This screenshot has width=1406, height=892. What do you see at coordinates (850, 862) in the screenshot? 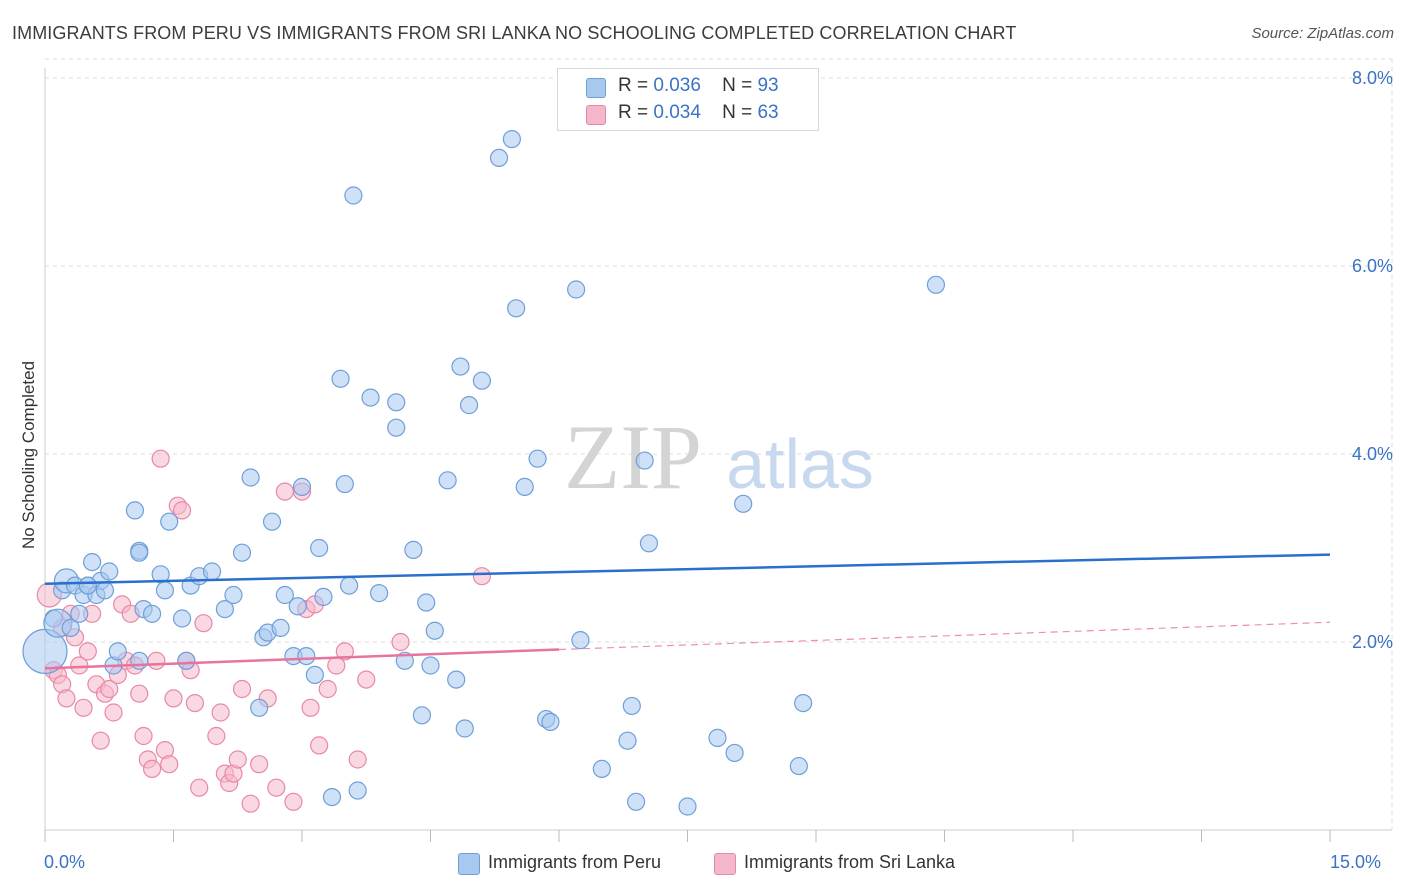
I see `bottom-legend-label-srilanka: Immigrants from Sri Lanka` at bounding box center [850, 862].